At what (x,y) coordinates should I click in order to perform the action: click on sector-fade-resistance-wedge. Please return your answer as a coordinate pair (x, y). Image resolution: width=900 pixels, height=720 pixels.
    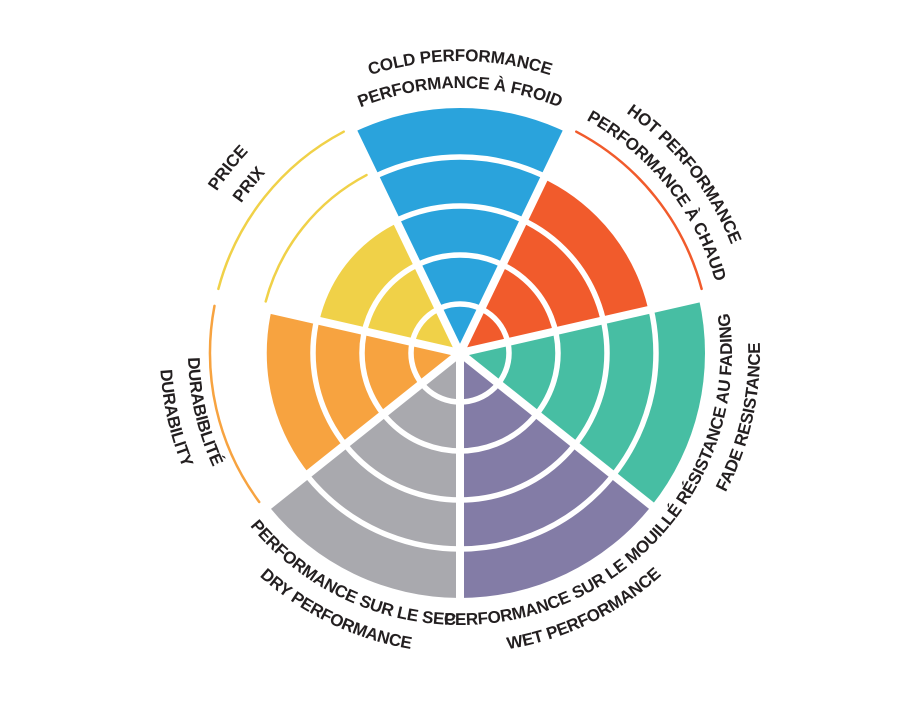
    Looking at the image, I should click on (583, 402).